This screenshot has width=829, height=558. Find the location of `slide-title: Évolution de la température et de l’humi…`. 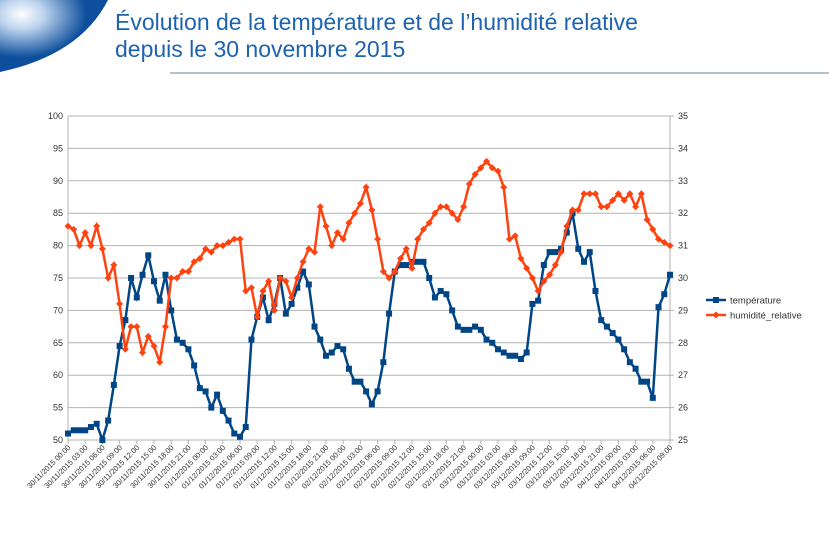

slide-title: Évolution de la température et de l’humi… is located at coordinates (376, 22).